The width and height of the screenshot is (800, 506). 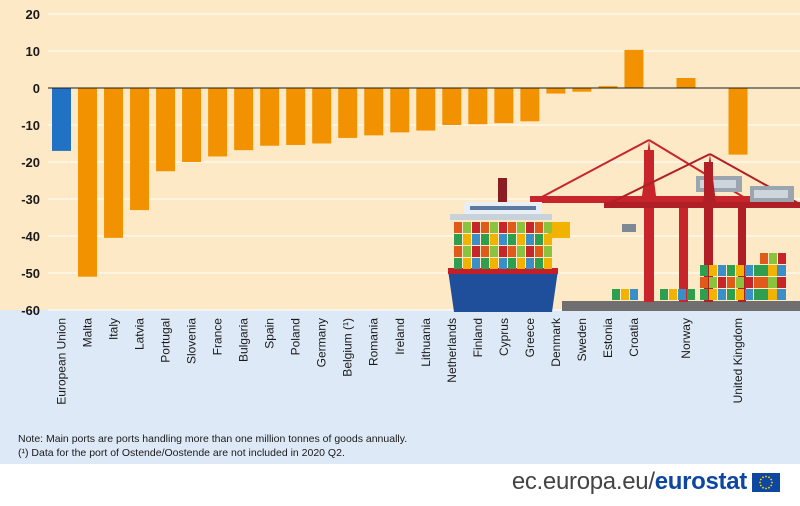 I want to click on x-tick-label: France, so click(x=218, y=337).